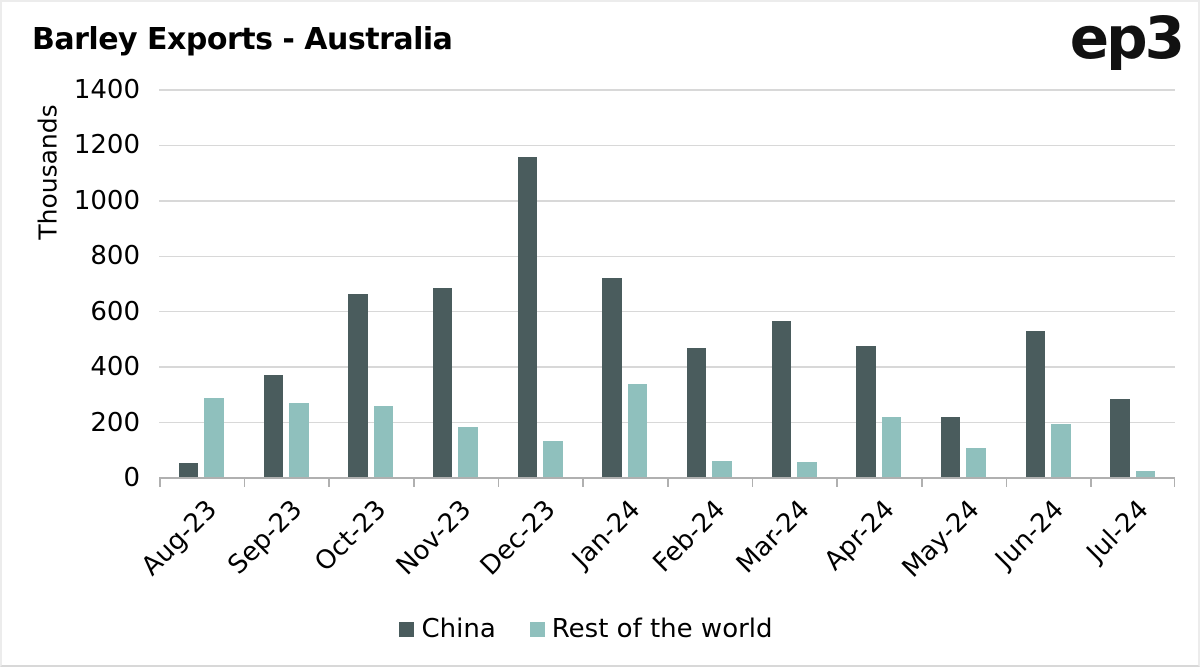 Image resolution: width=1200 pixels, height=667 pixels. What do you see at coordinates (131, 478) in the screenshot?
I see `y-tick-label: 0` at bounding box center [131, 478].